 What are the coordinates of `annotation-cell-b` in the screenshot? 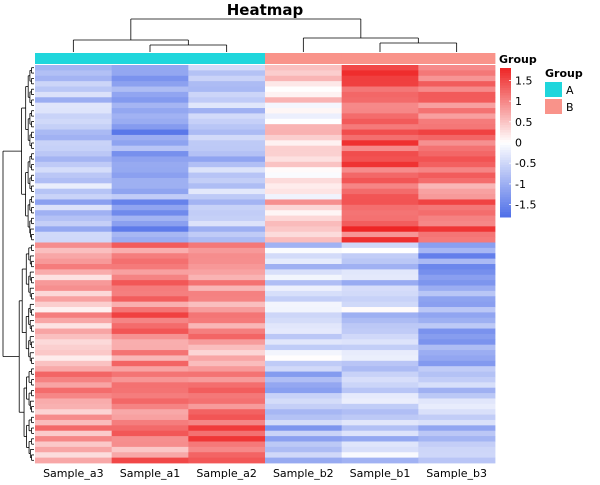 It's located at (380, 58).